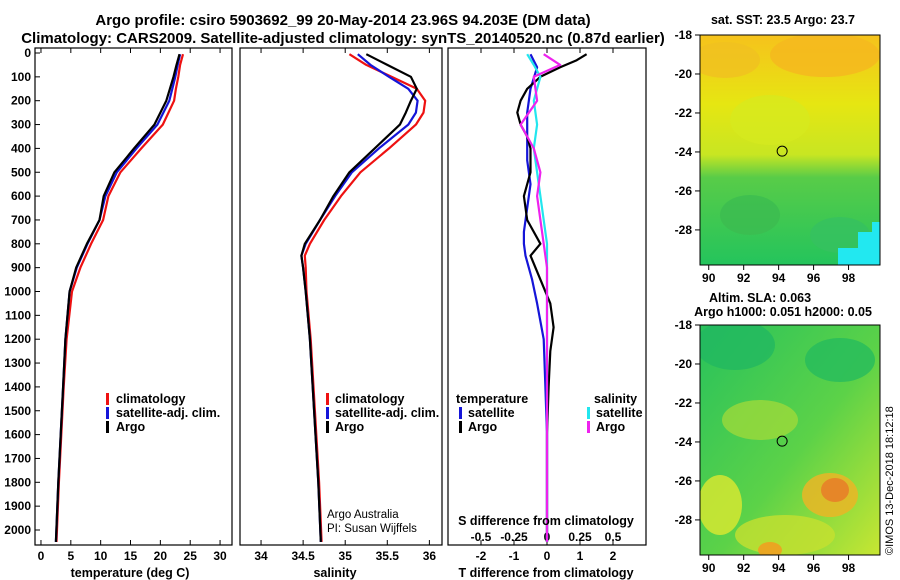 This screenshot has width=900, height=580. What do you see at coordinates (492, 399) in the screenshot?
I see `legend-title-temperature: temperature` at bounding box center [492, 399].